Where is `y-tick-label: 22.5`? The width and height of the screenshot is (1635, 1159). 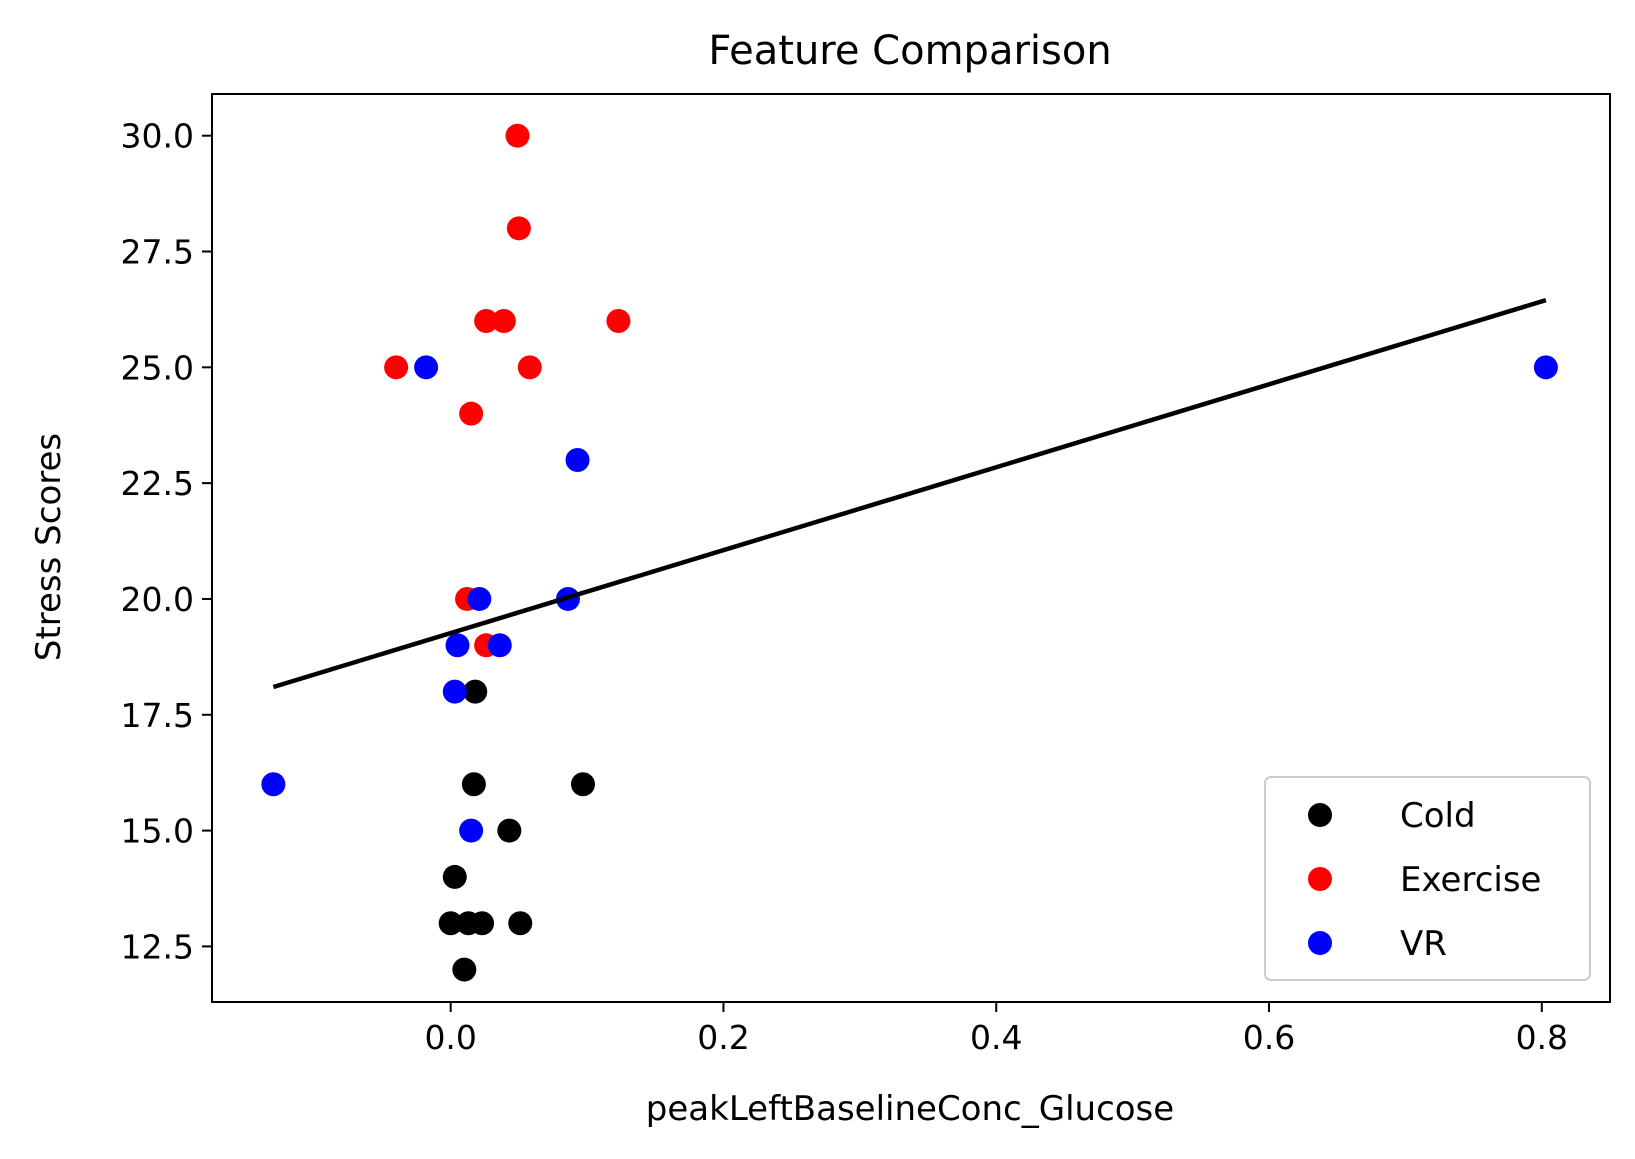
y-tick-label: 22.5 is located at coordinates (157, 483).